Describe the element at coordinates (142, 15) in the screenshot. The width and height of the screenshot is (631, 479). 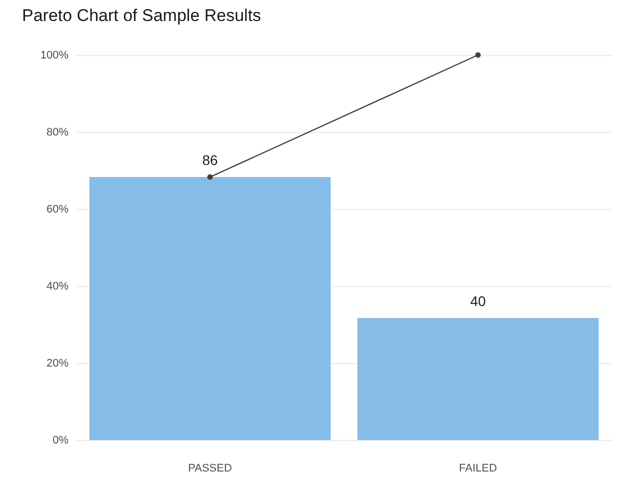
I see `chart-title: Pareto Chart of Sample Results` at that location.